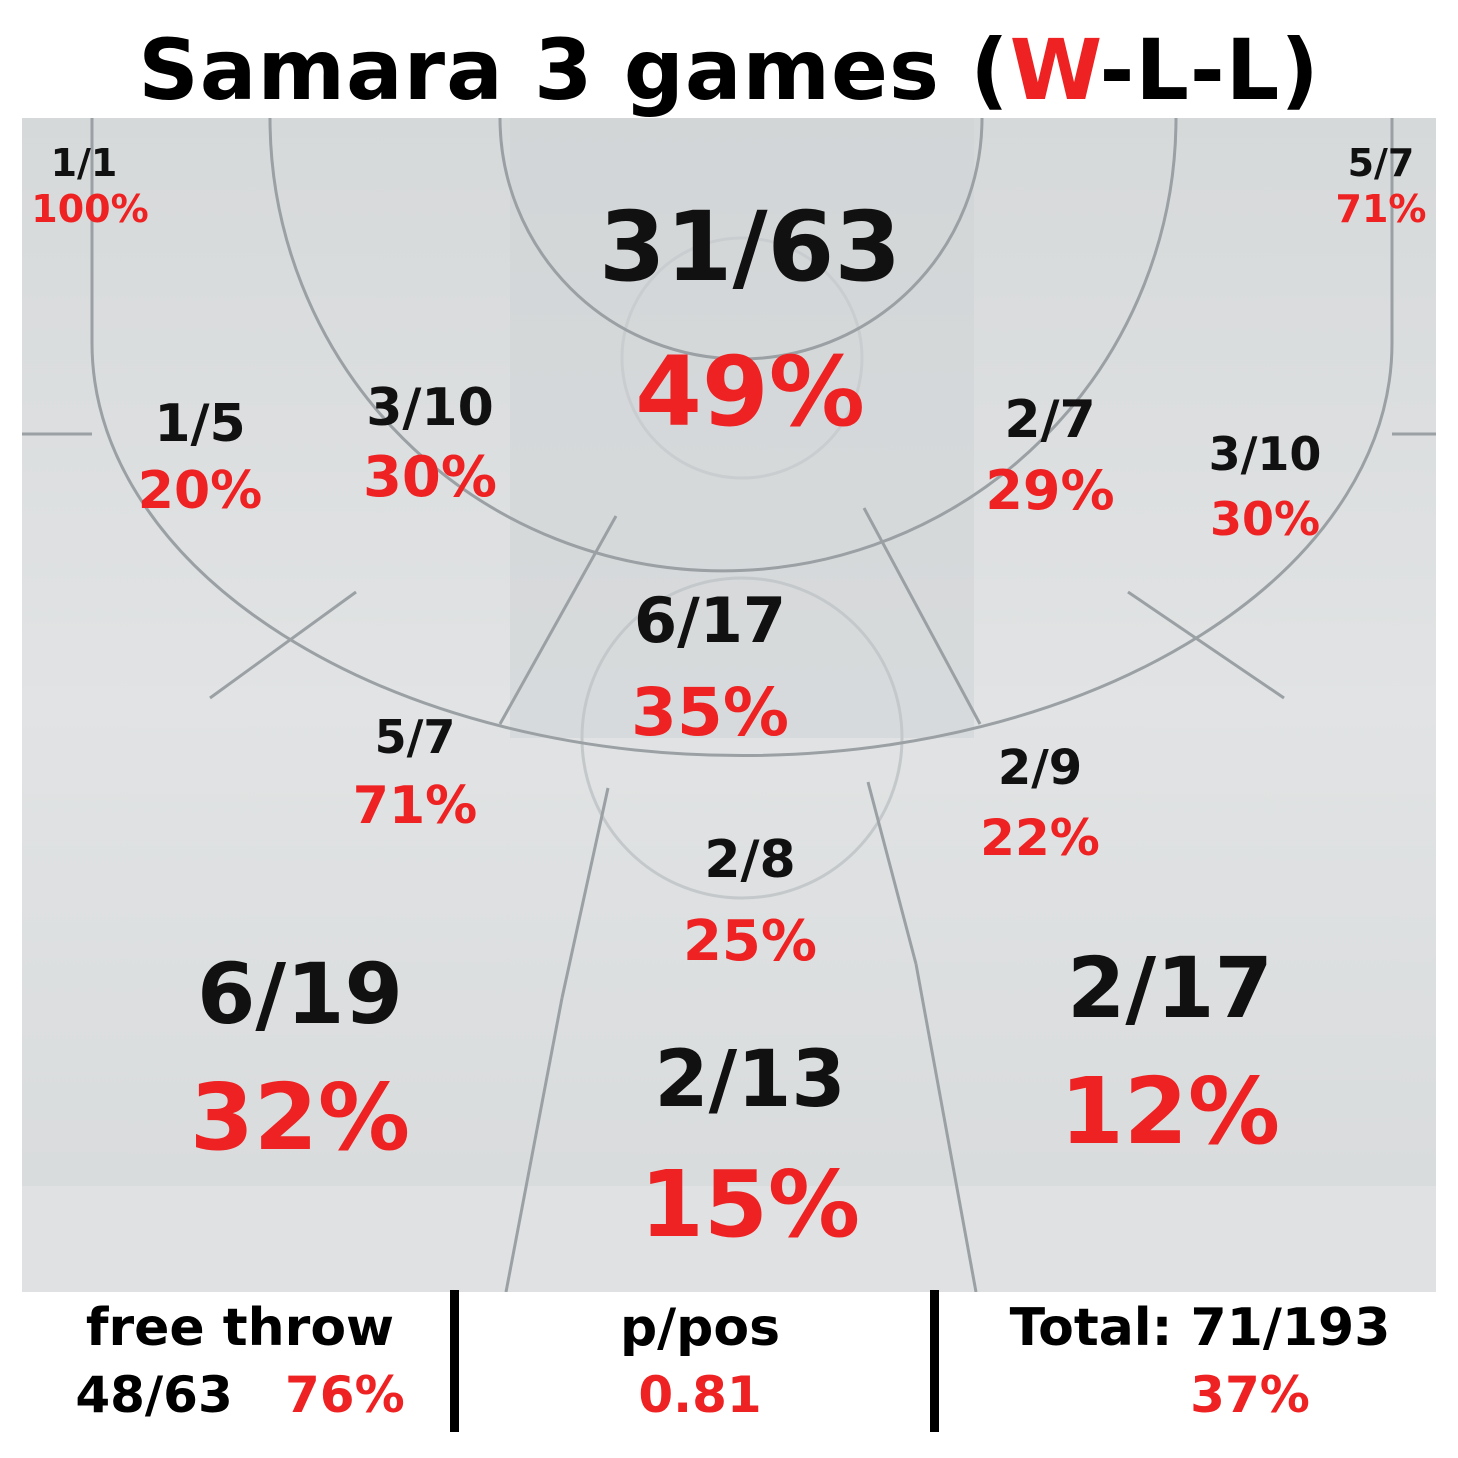 Image resolution: width=1458 pixels, height=1458 pixels. Describe the element at coordinates (750, 1204) in the screenshot. I see `zone-percentage: 15%` at that location.